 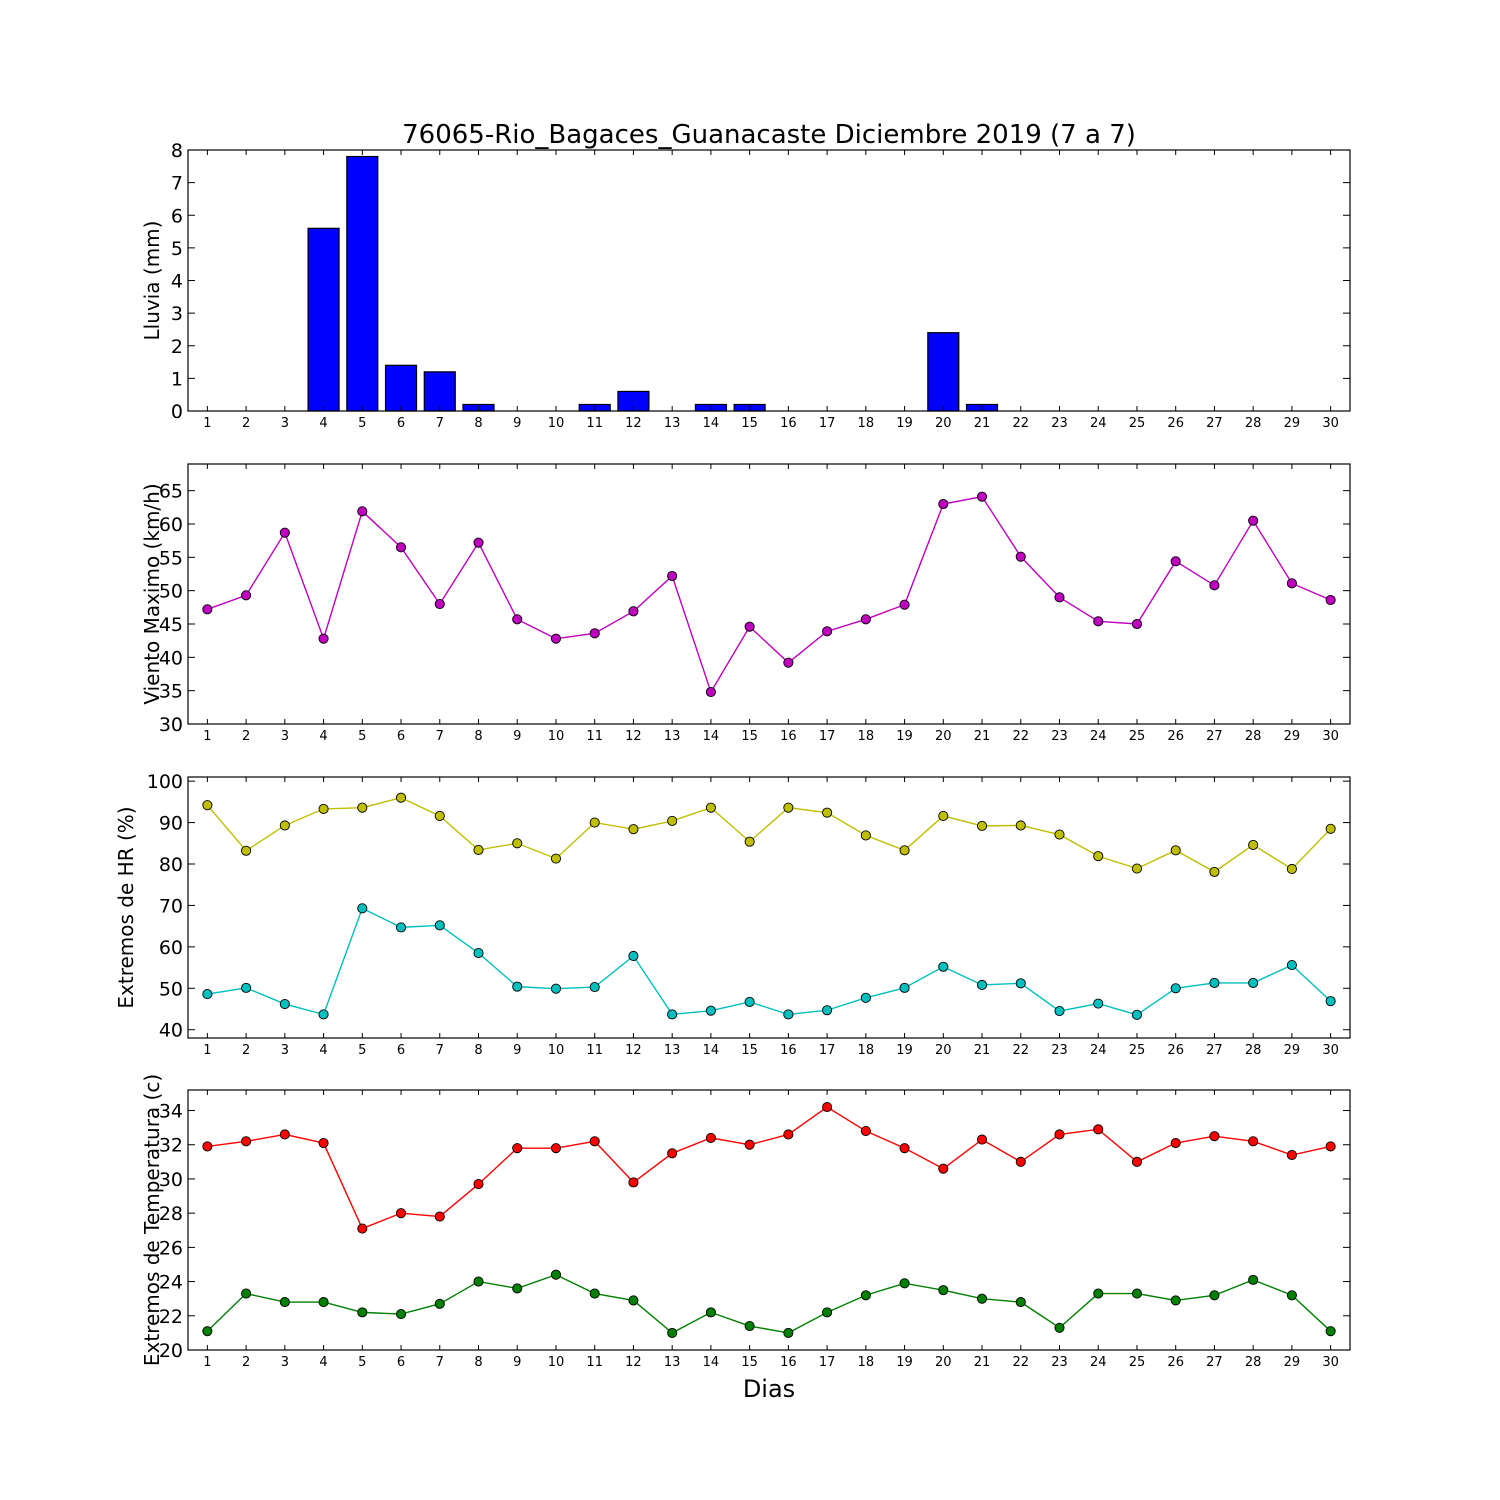 I want to click on x-tick-label: 20, so click(x=943, y=1362).